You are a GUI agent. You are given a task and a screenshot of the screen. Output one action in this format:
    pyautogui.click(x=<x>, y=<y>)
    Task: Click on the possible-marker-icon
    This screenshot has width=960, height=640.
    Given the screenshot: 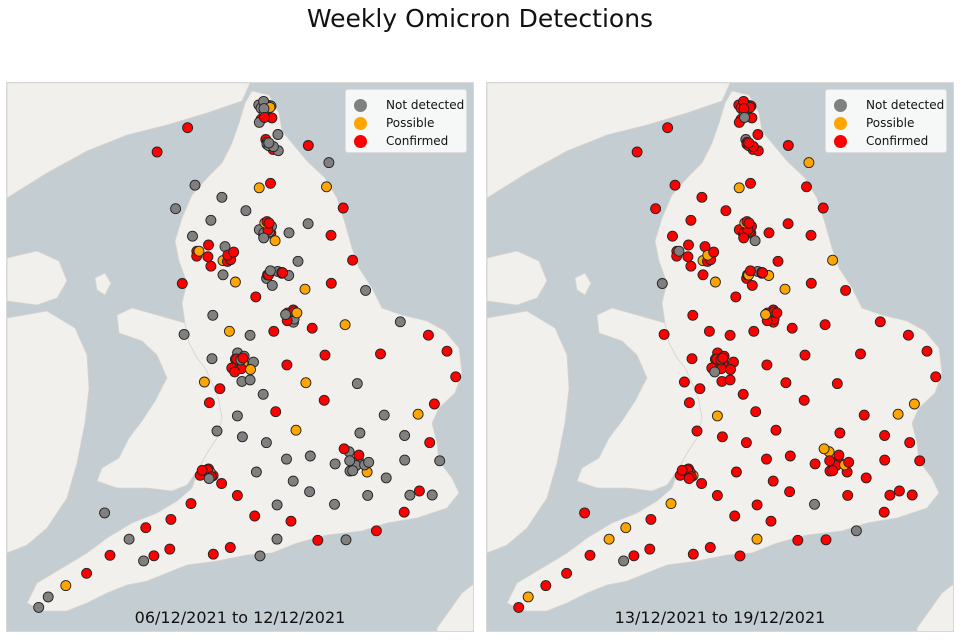 What is the action you would take?
    pyautogui.click(x=840, y=123)
    